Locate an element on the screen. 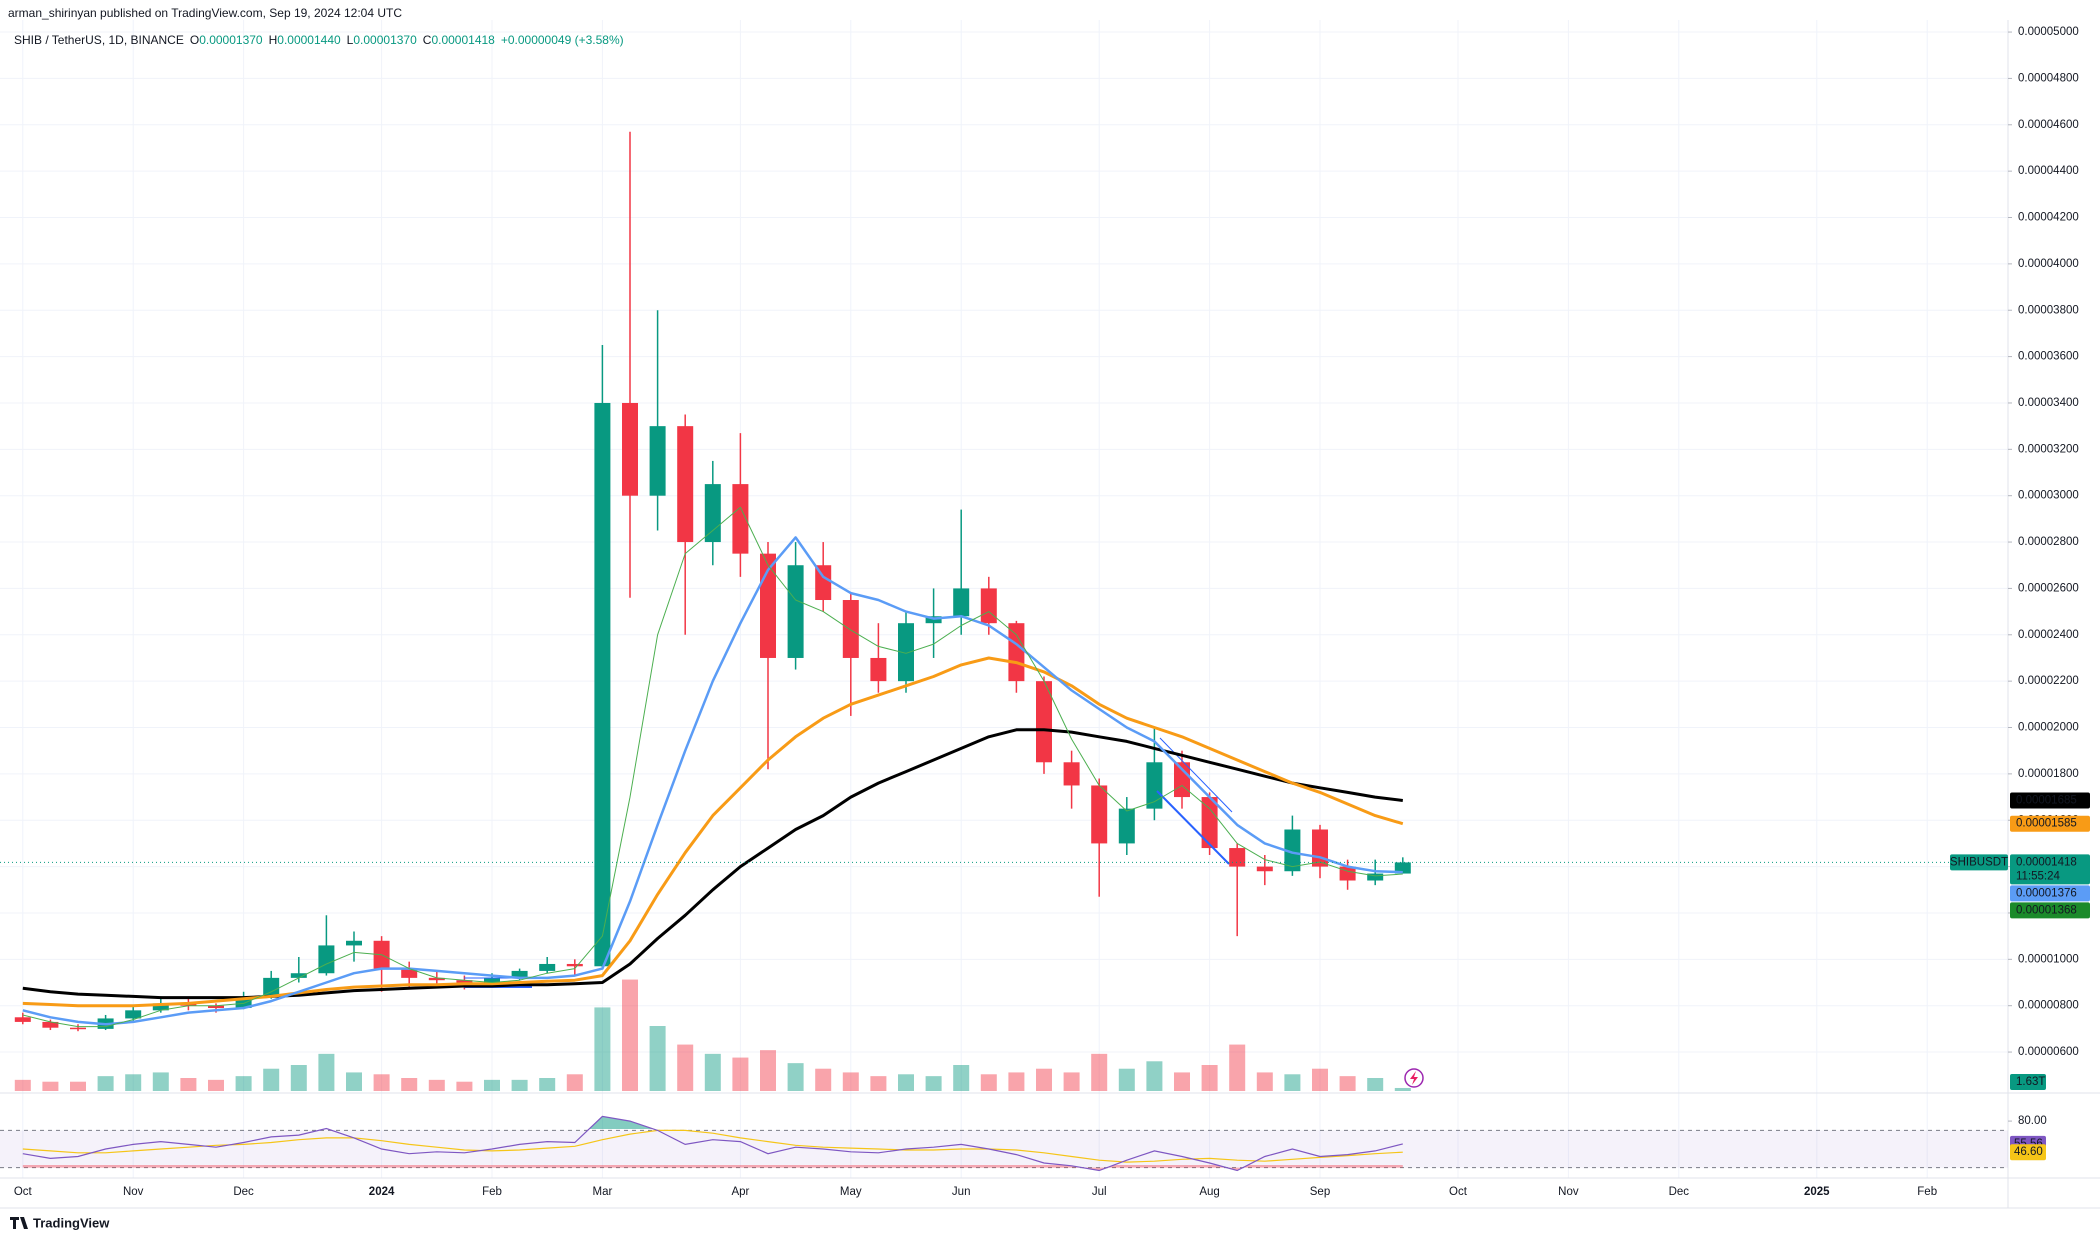  price-badge-label: 0.00001376 is located at coordinates (2046, 893).